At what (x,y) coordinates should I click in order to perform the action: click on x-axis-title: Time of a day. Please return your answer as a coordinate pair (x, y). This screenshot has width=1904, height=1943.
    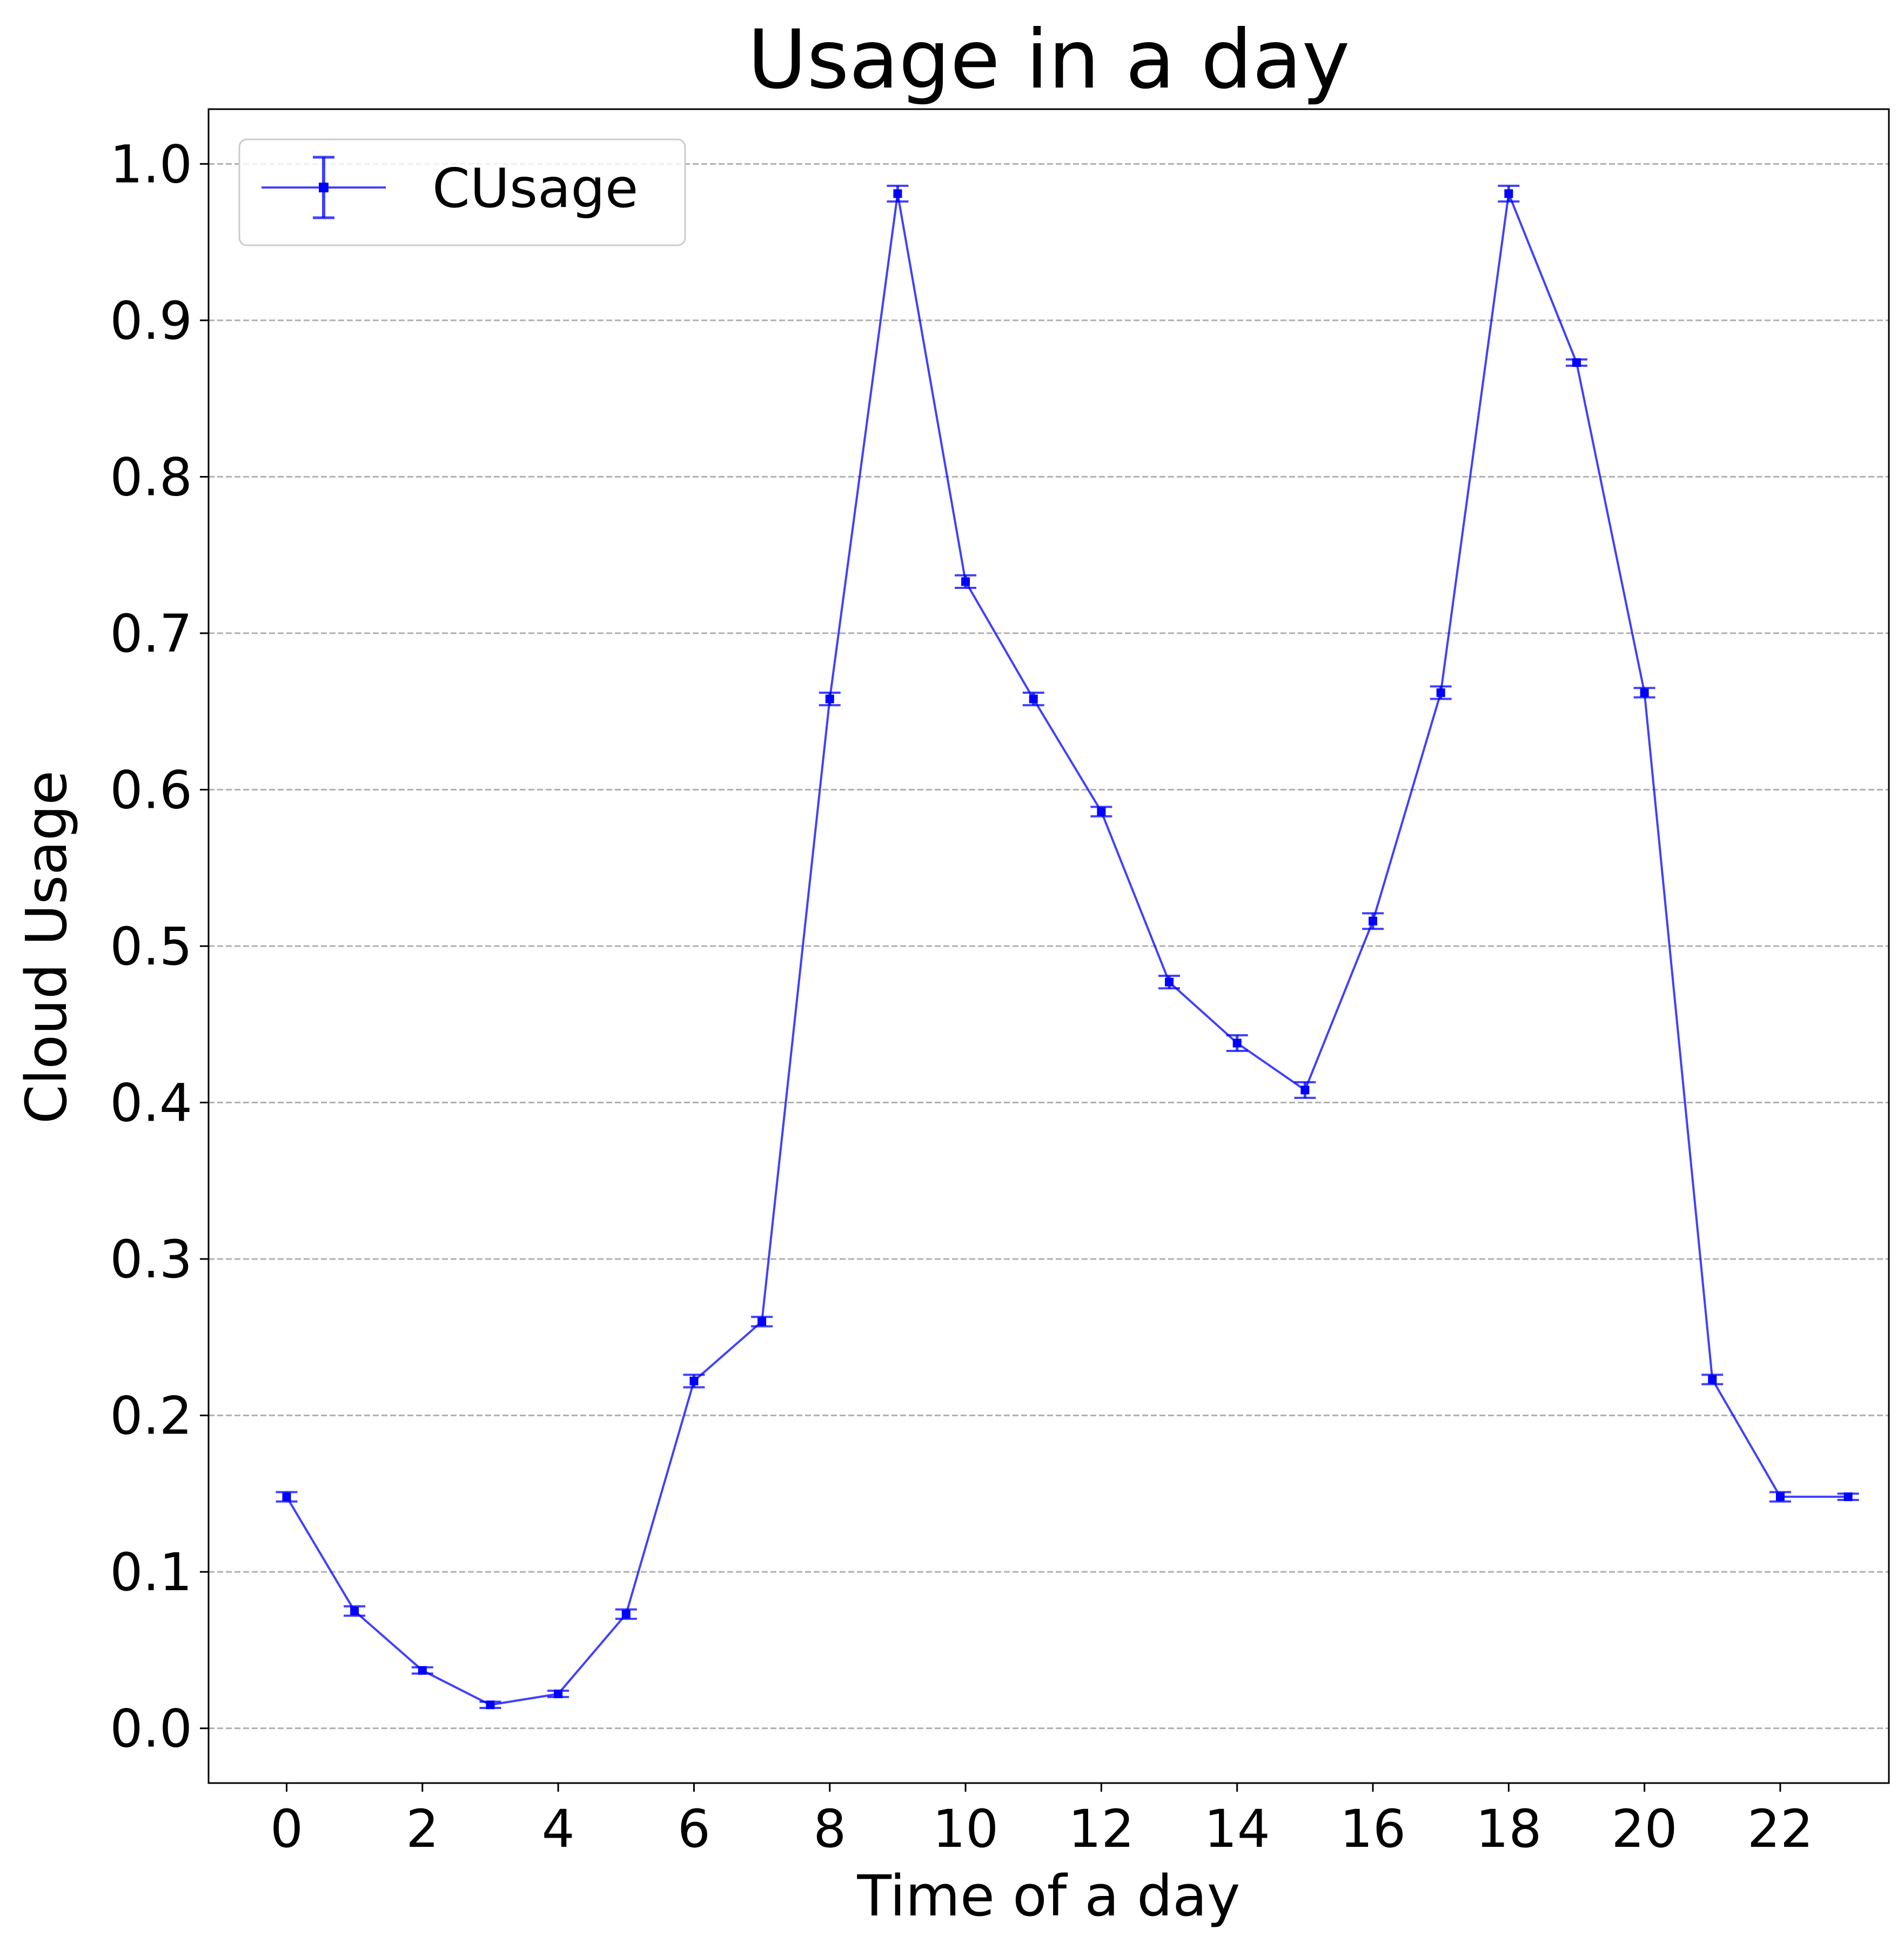
    Looking at the image, I should click on (1049, 1896).